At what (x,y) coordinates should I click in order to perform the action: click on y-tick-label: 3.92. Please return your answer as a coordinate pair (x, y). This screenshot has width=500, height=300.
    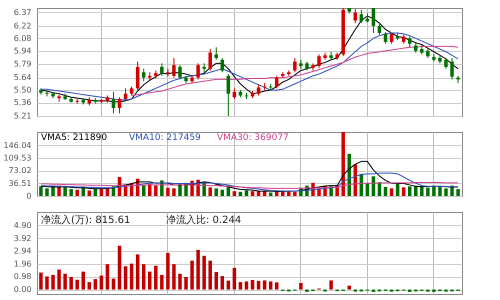
    Looking at the image, I should click on (23, 238).